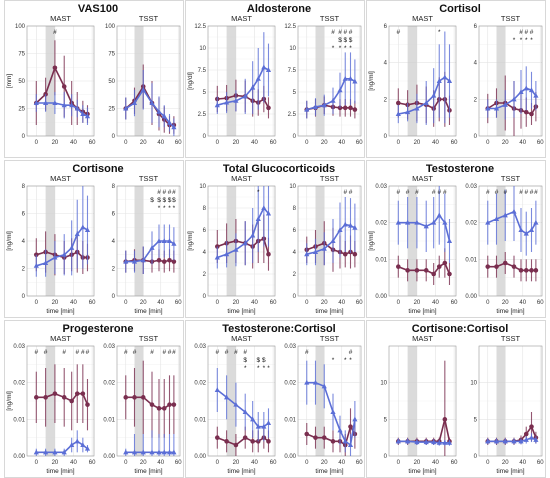 The image size is (550, 478). Describe the element at coordinates (386, 27) in the screenshot. I see `y-tick-label: 6` at that location.